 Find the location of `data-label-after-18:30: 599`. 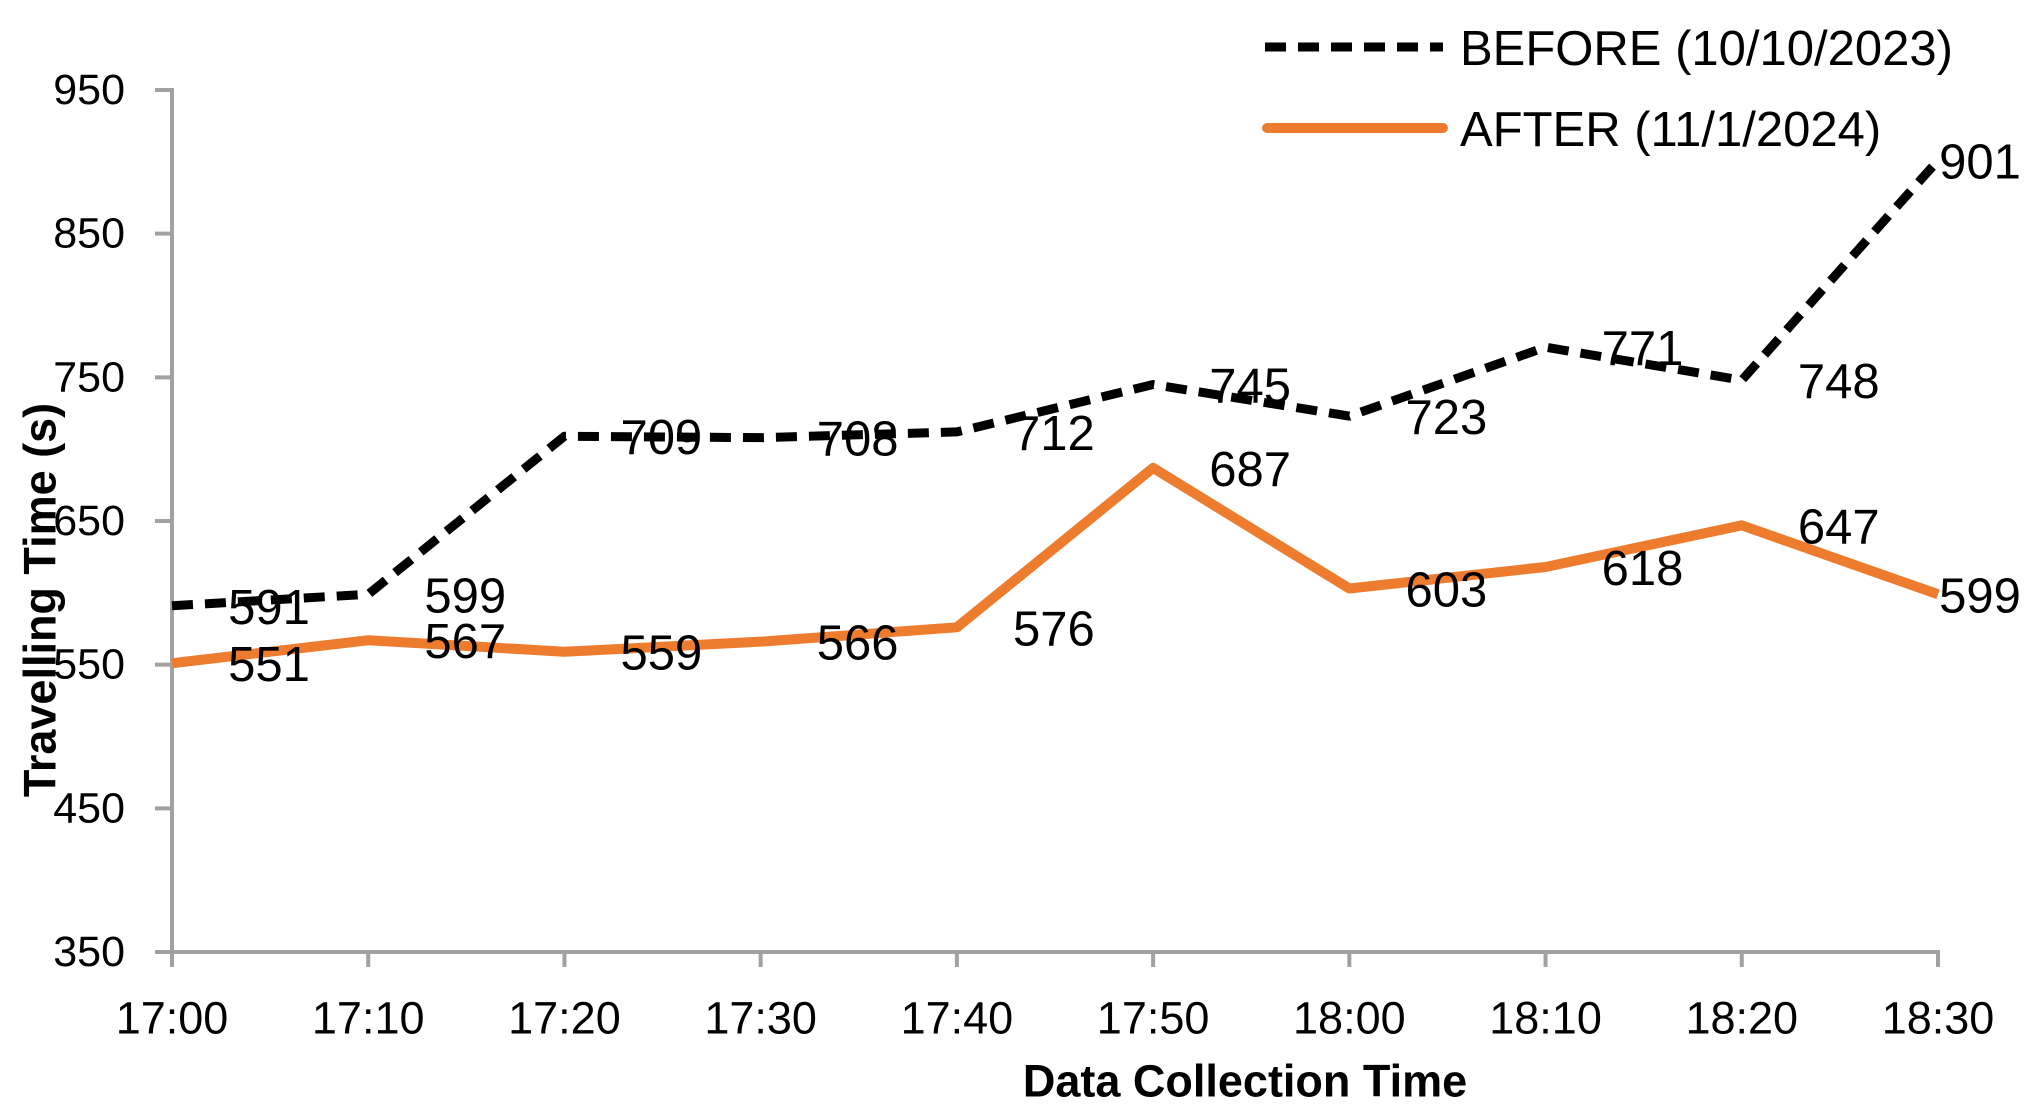

data-label-after-18:30: 599 is located at coordinates (1980, 596).